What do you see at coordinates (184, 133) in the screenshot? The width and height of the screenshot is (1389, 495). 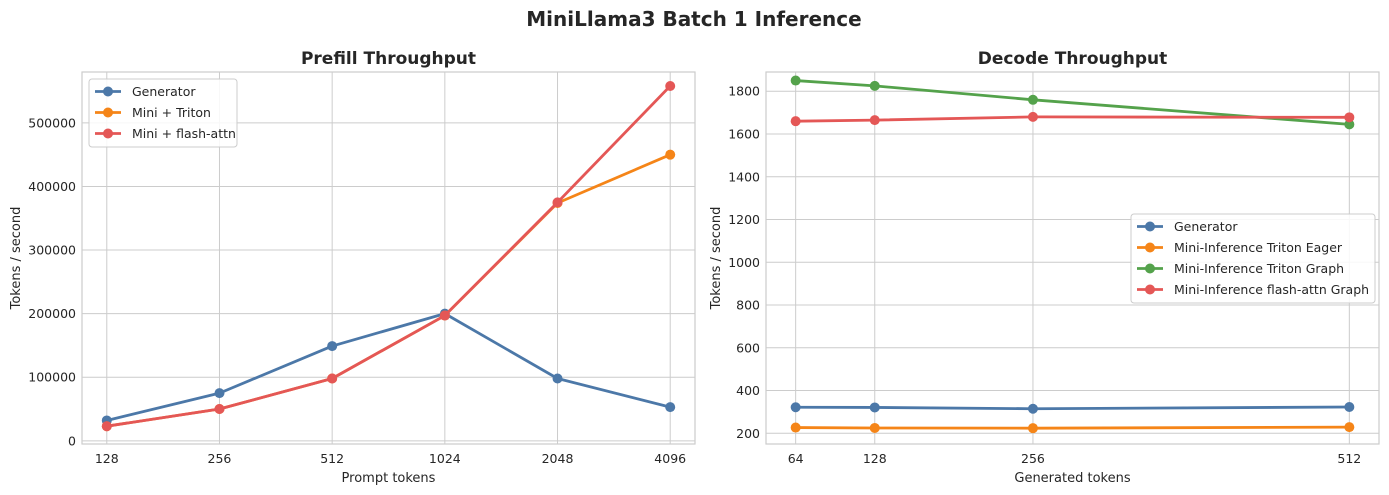 I see `legend-label: Mini + flash-attn` at bounding box center [184, 133].